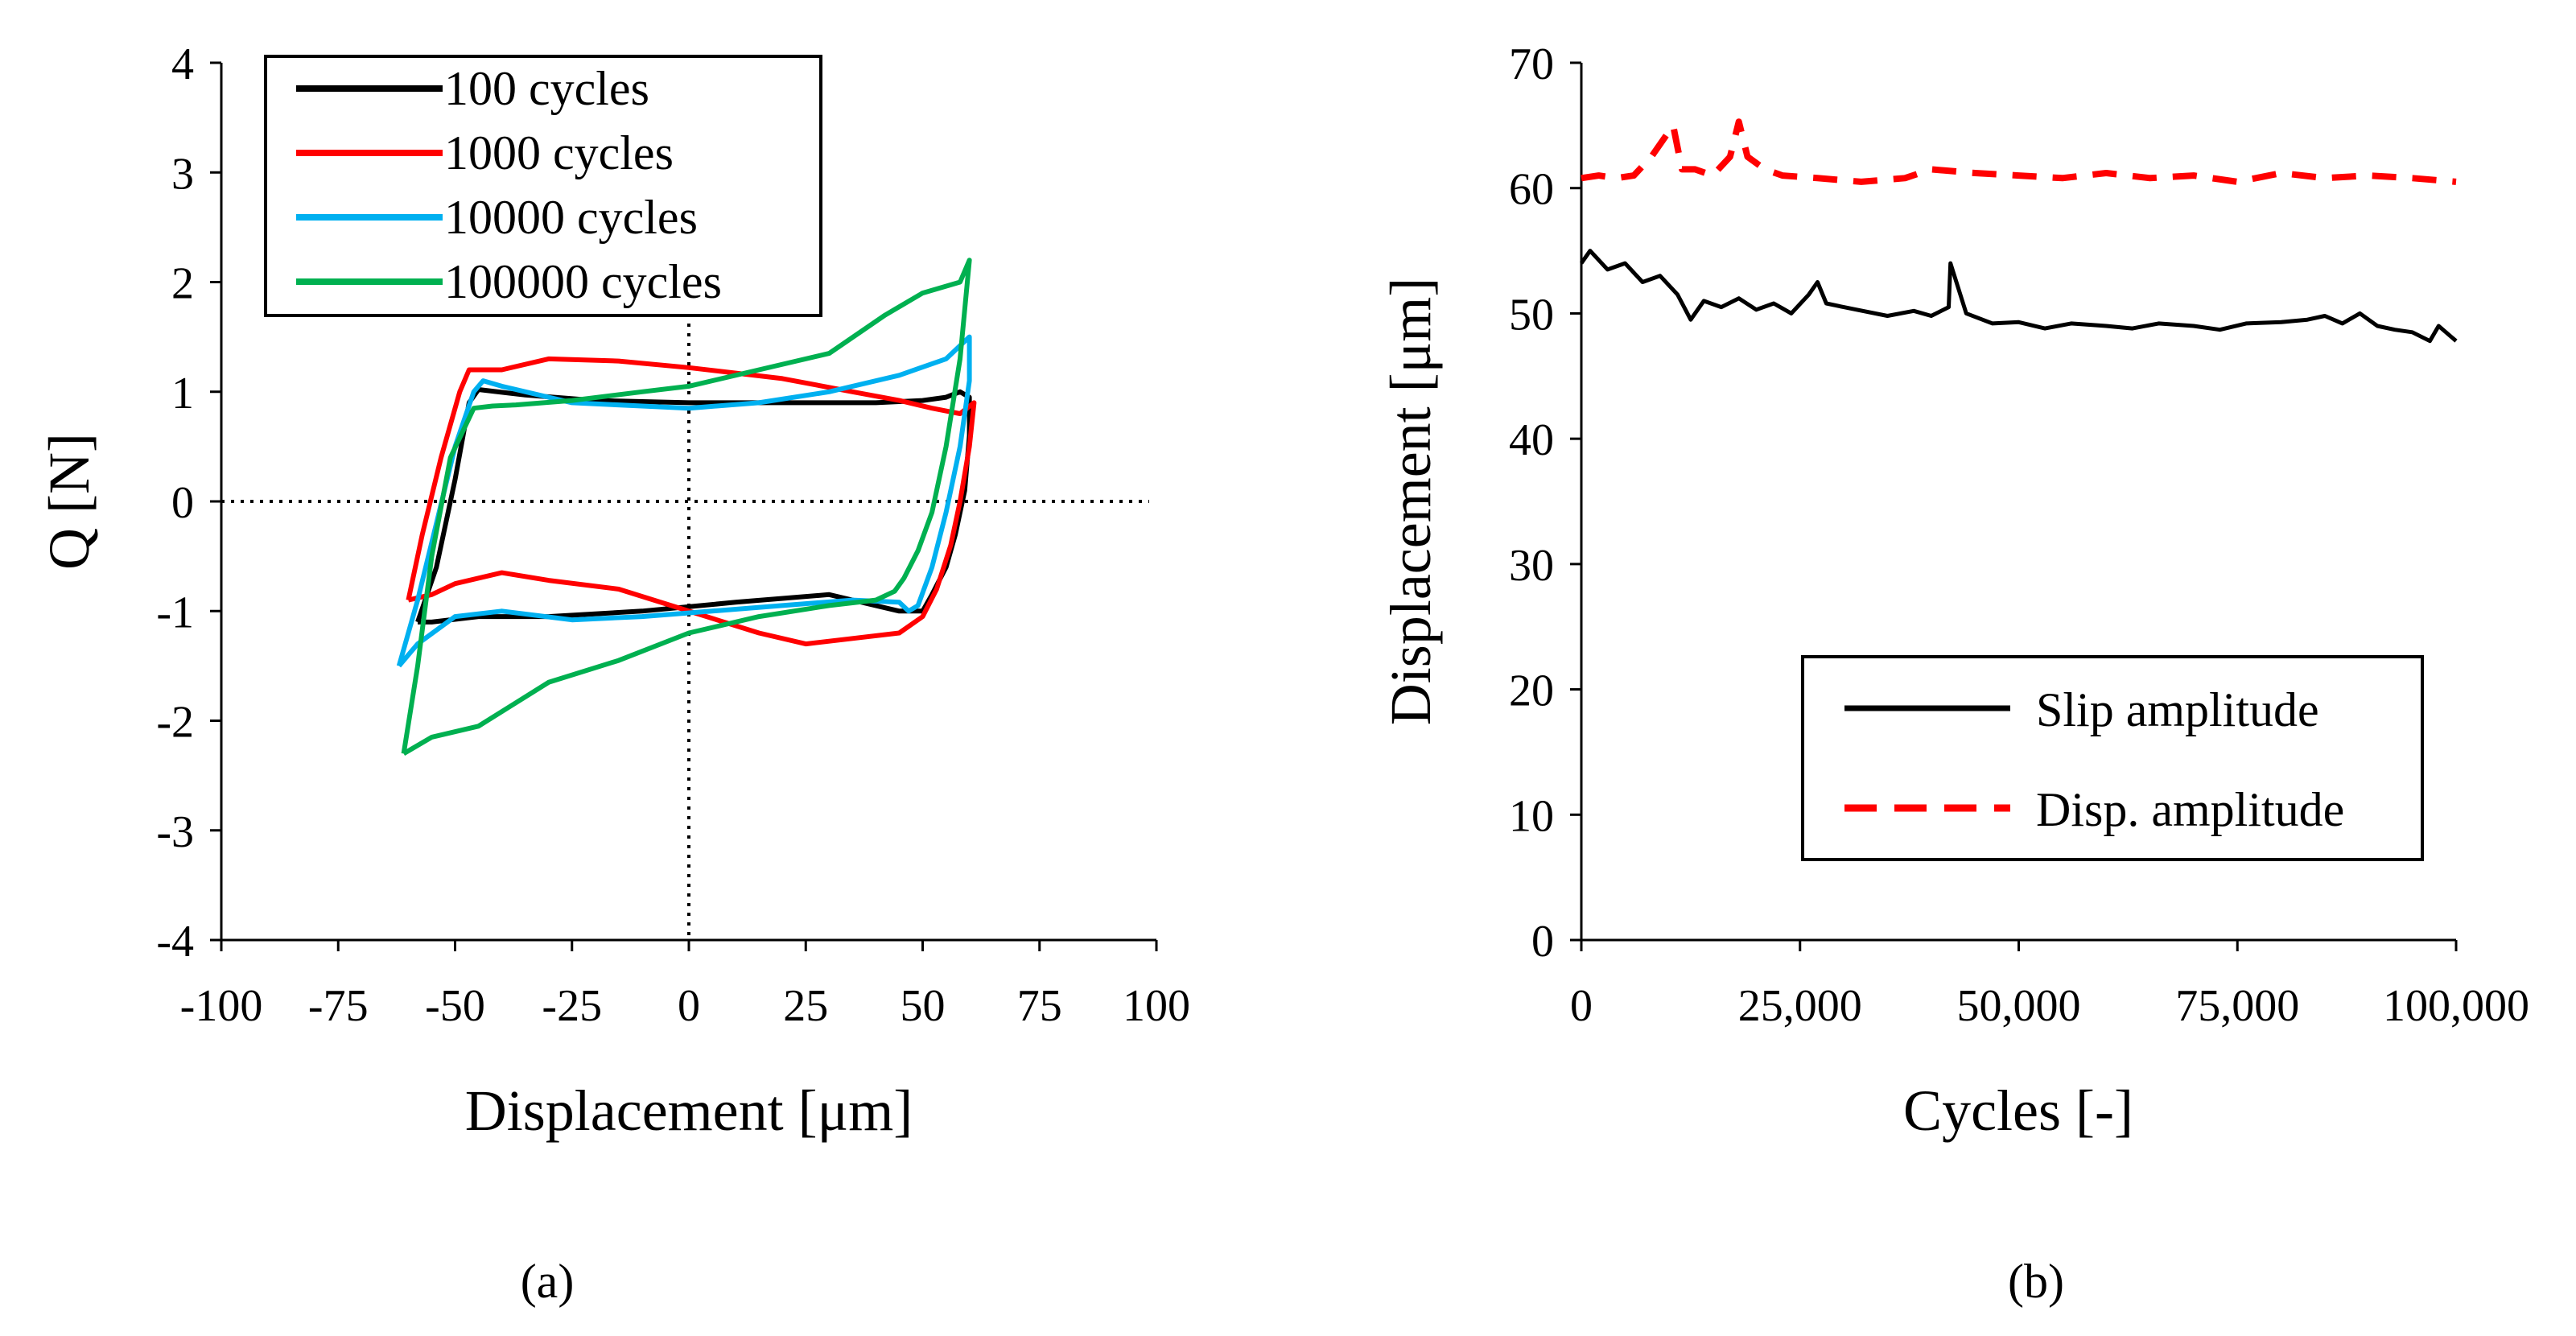 This screenshot has height=1336, width=2576. What do you see at coordinates (175, 832) in the screenshot?
I see `chart-a-ytick-label: -3` at bounding box center [175, 832].